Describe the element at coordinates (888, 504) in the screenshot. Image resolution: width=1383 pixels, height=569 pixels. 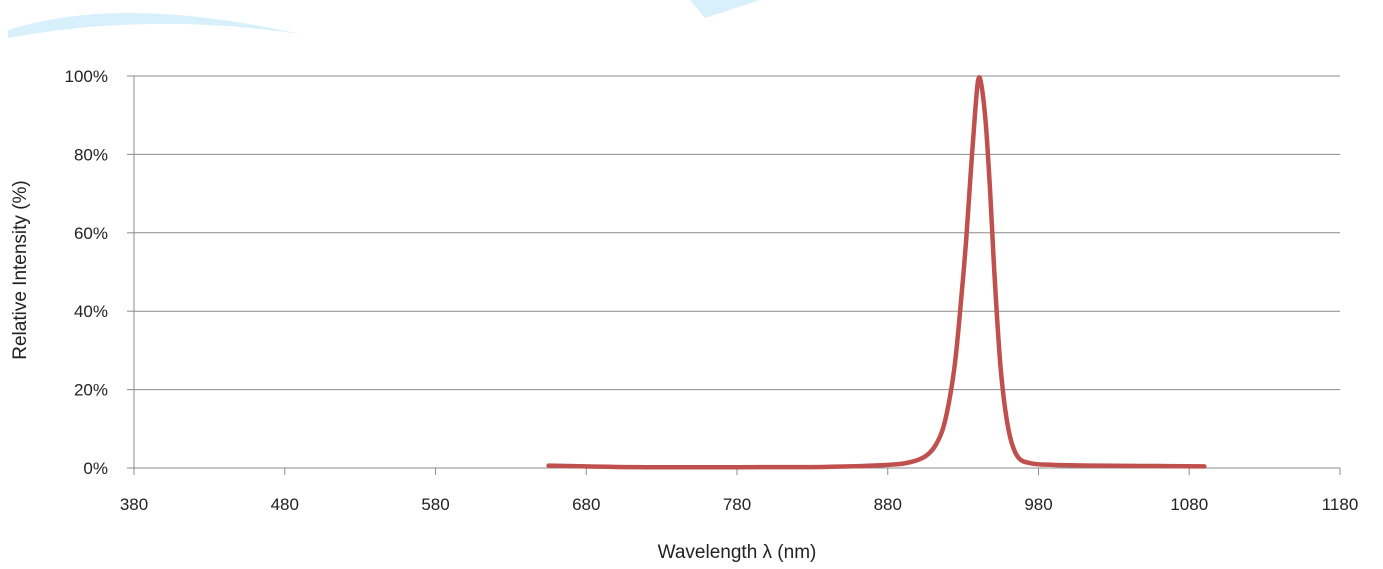
I see `x-tick-label-880: 880` at that location.